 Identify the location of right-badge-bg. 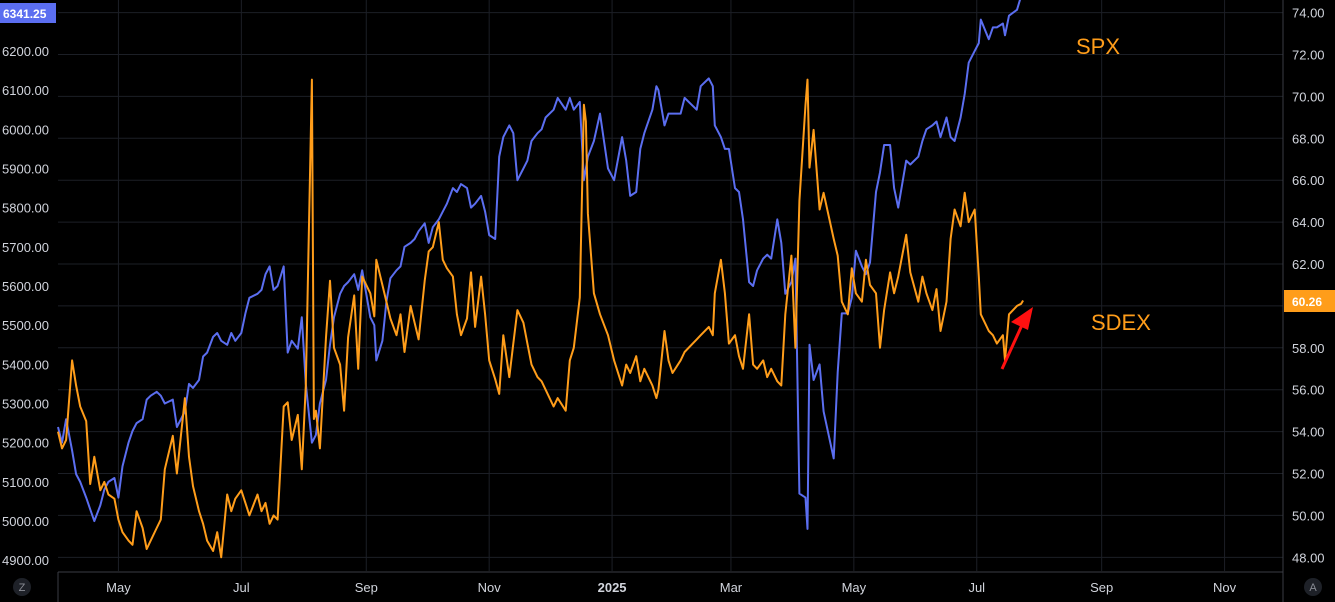
(1309, 301).